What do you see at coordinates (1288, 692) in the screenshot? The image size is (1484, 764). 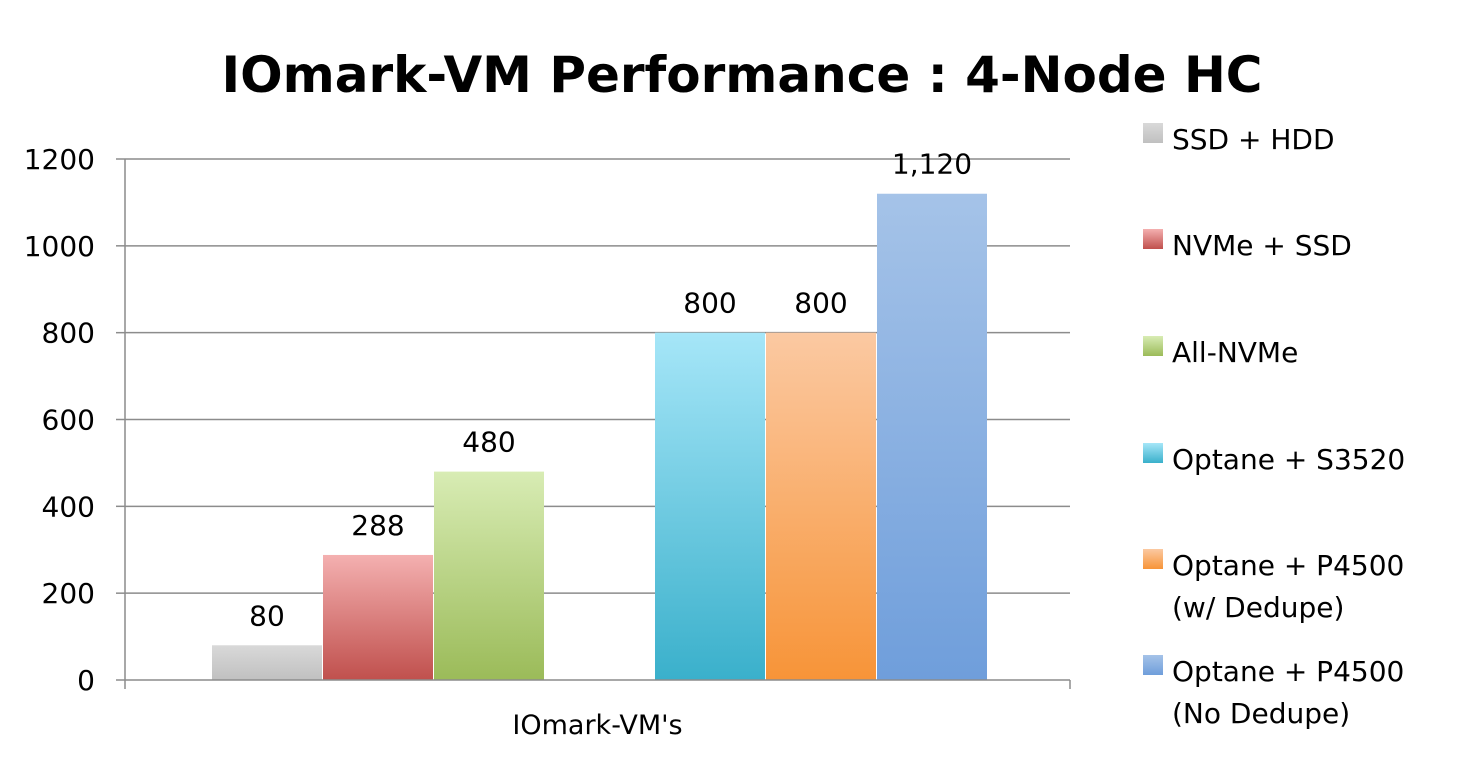 I see `legend-label: Optane + P4500 (No Dedupe)` at bounding box center [1288, 692].